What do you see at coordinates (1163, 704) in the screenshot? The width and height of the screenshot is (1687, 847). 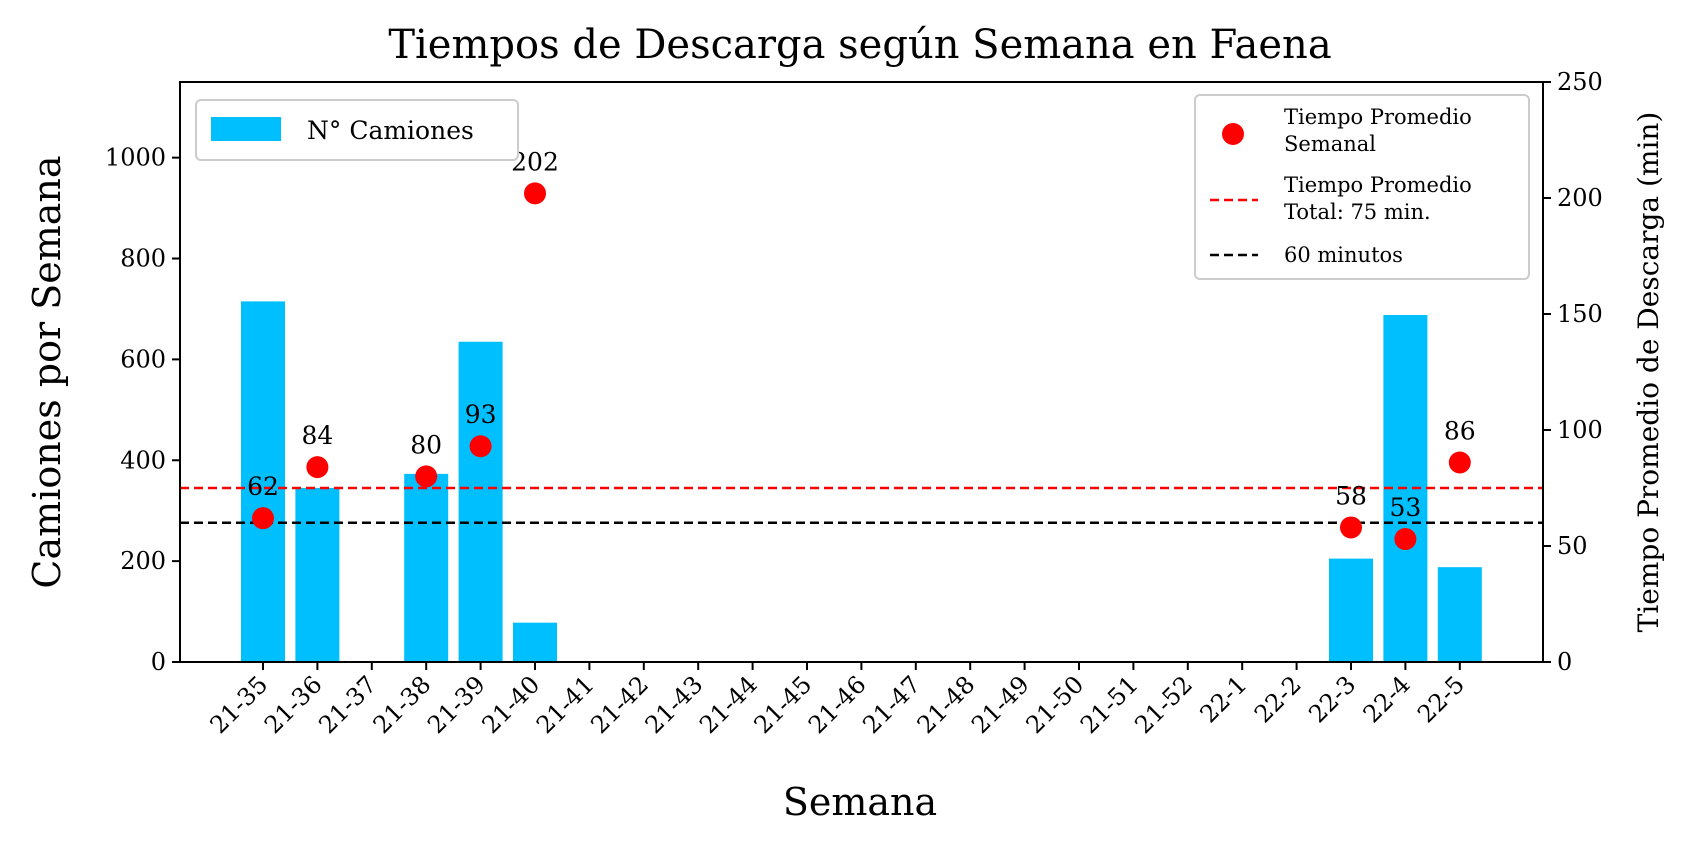 I see `x-tick-label-21-52: 21-52` at bounding box center [1163, 704].